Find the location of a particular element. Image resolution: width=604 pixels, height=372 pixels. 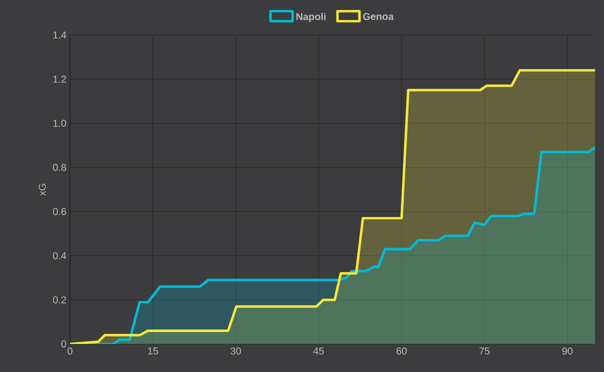

x-tick-label: 90 is located at coordinates (567, 351).